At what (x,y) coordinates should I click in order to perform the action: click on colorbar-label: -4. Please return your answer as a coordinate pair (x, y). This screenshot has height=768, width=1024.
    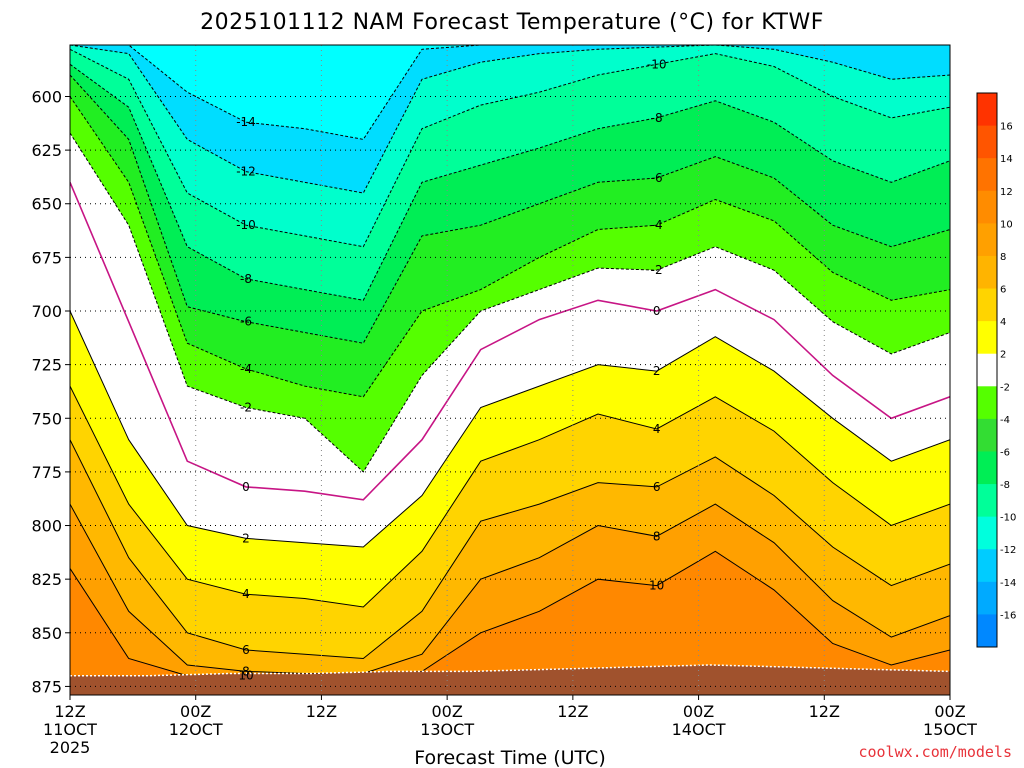
    Looking at the image, I should click on (1005, 420).